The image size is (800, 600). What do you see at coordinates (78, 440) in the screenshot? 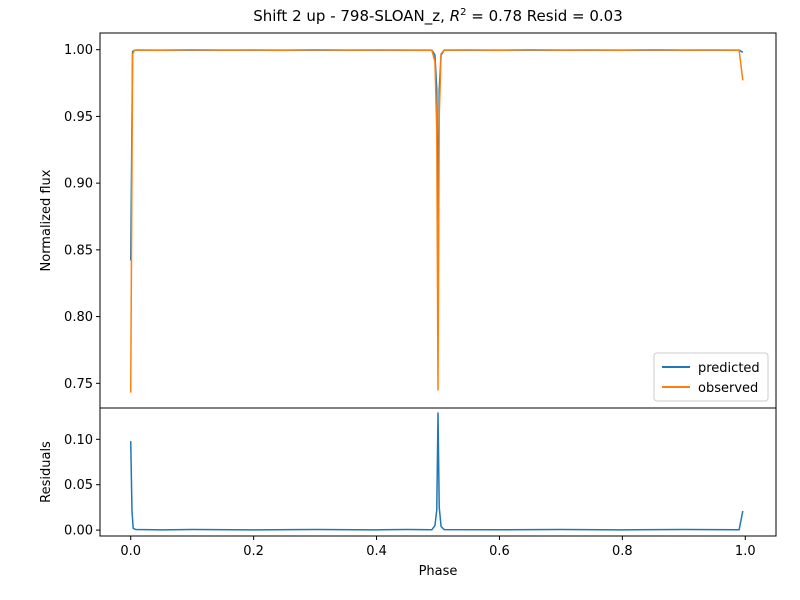
I see `residuals-ytick-label: 0.10` at bounding box center [78, 440].